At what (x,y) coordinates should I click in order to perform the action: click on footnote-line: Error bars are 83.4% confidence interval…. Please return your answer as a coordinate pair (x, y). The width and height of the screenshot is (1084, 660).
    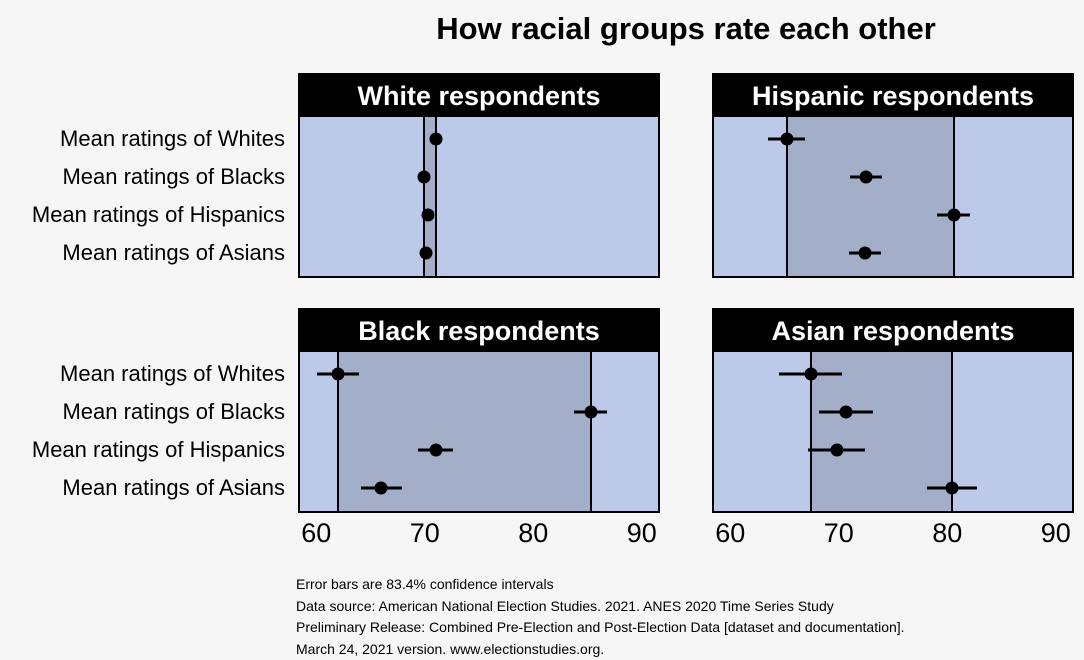
    Looking at the image, I should click on (425, 584).